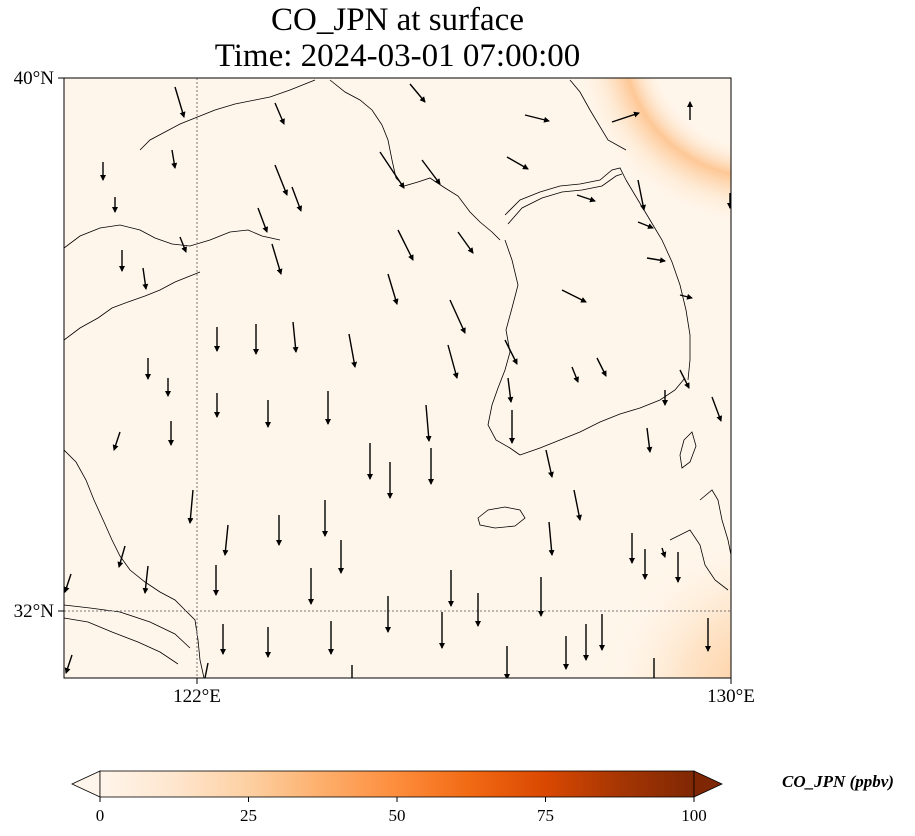  I want to click on colorbar-label: CO_JPN (ppbv), so click(838, 781).